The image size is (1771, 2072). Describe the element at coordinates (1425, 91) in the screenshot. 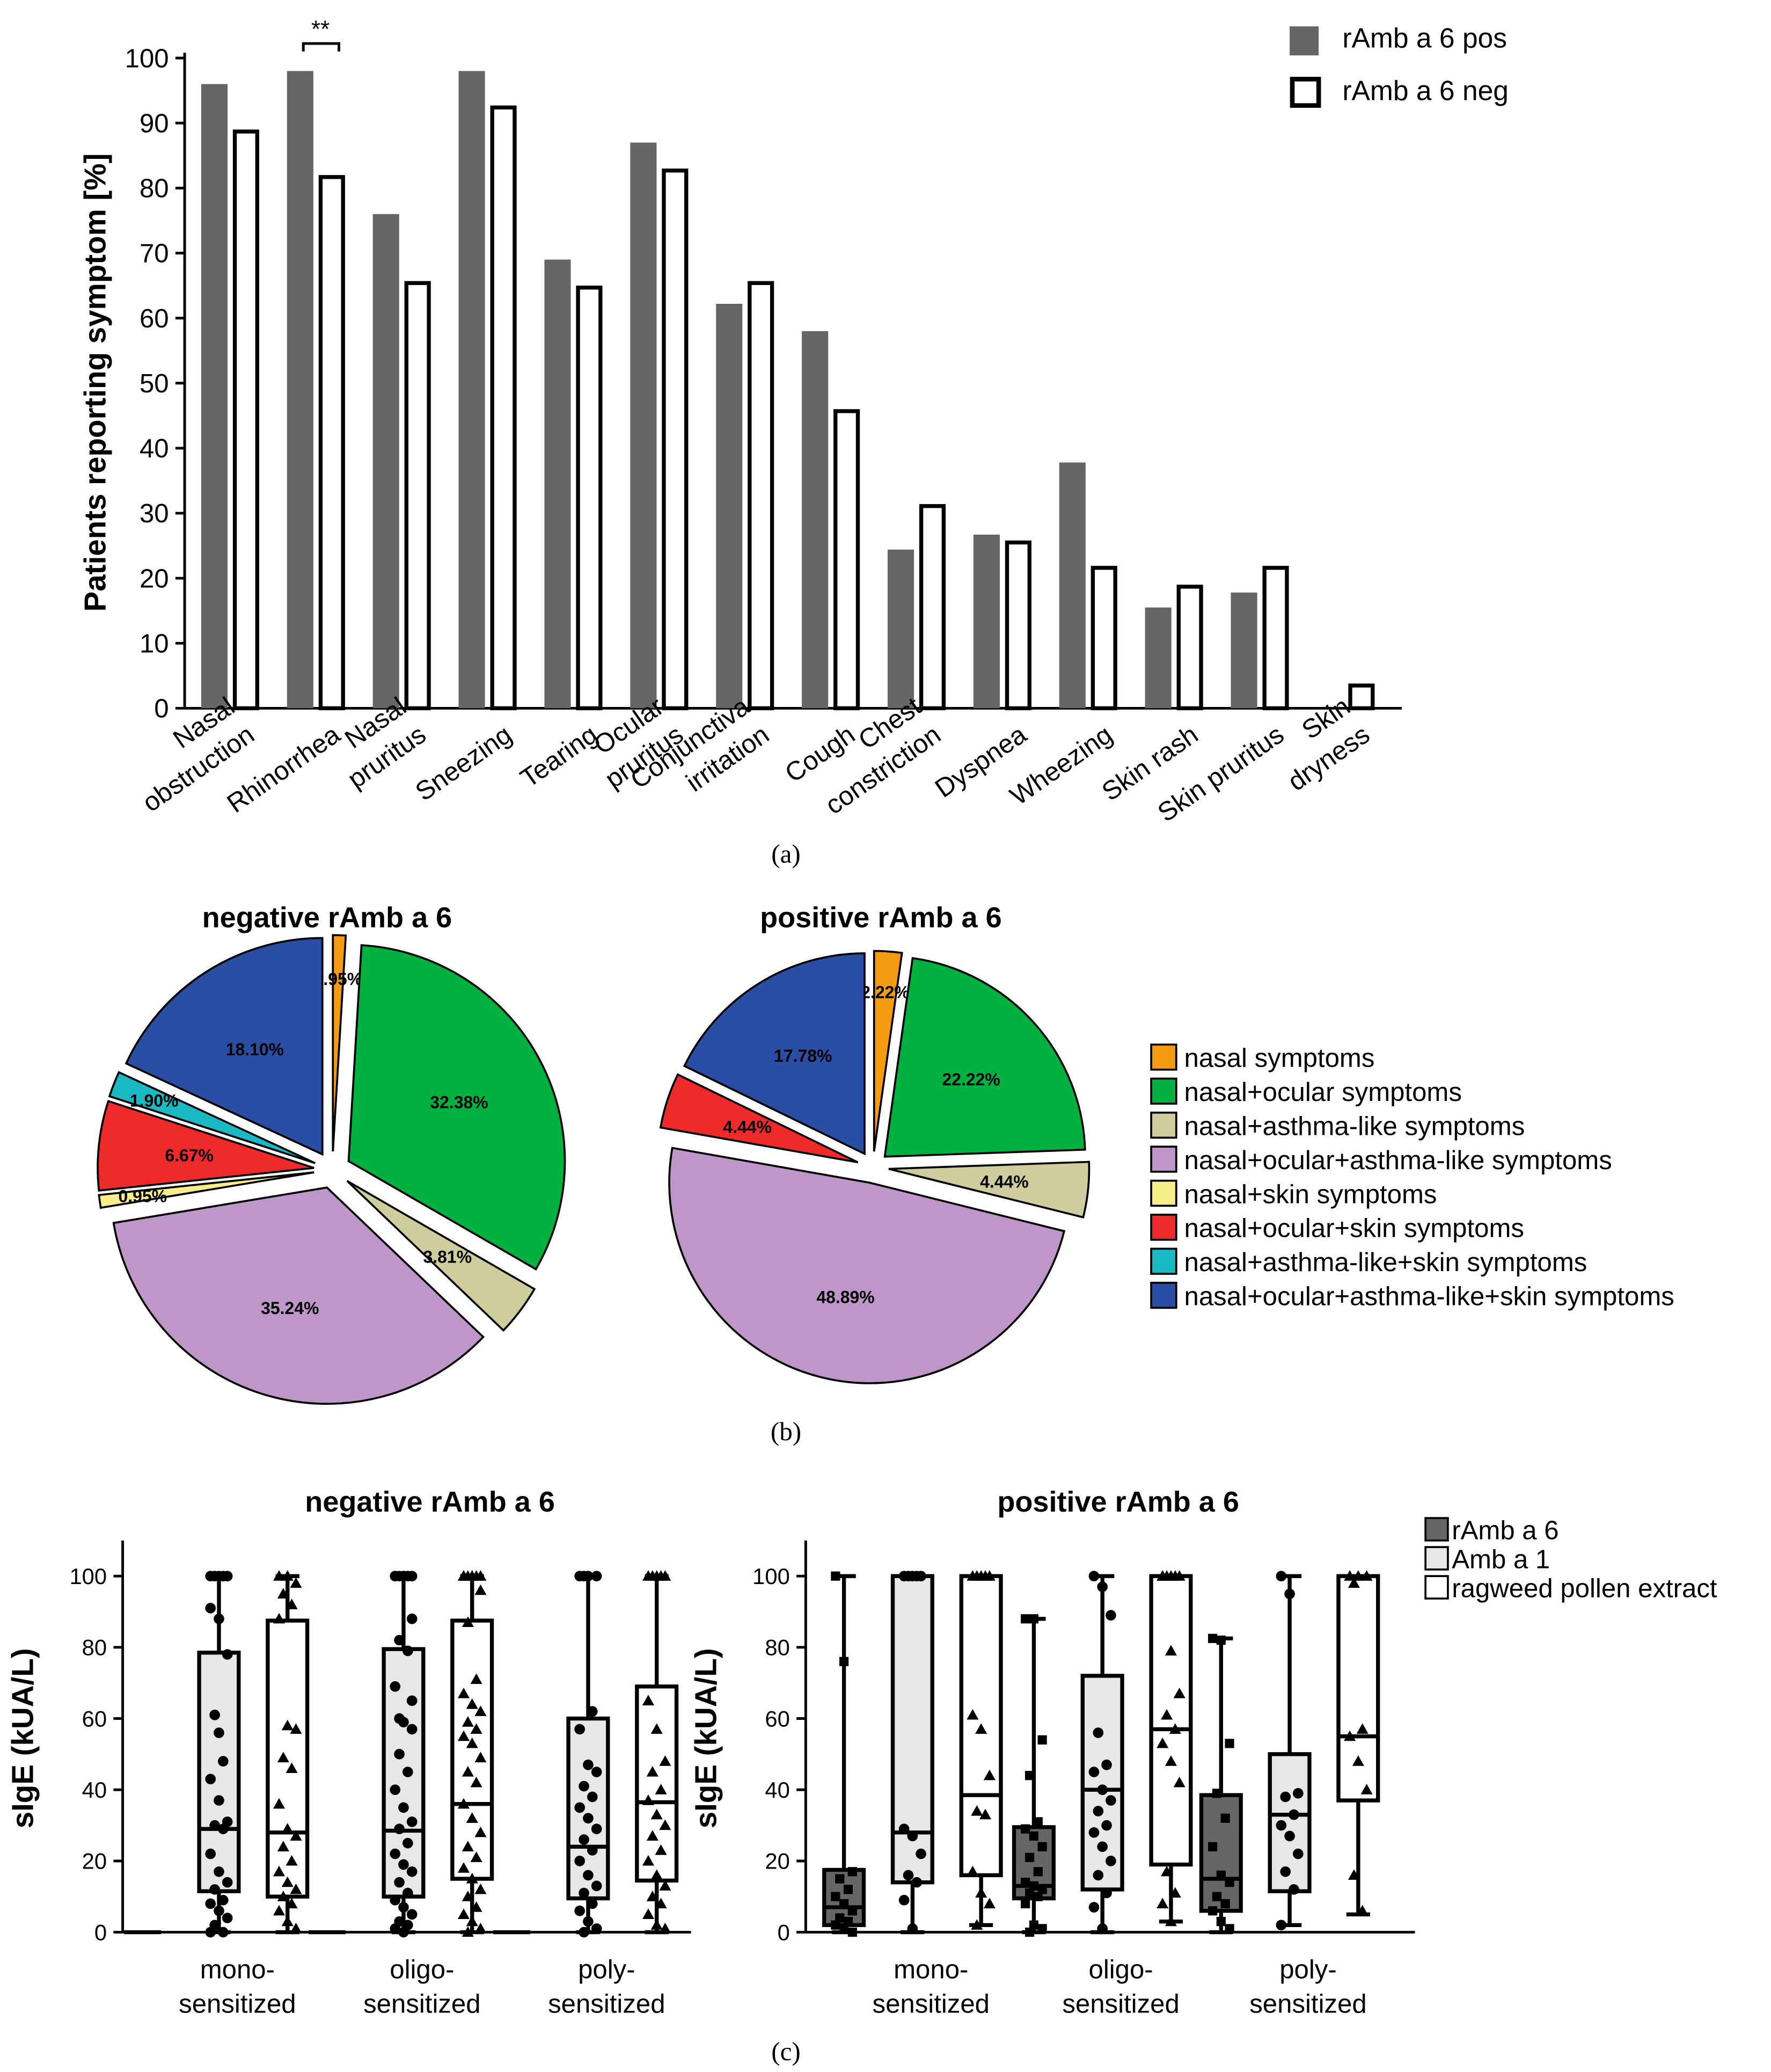

I see `legend-label-neg: rAmb a 6 neg` at that location.